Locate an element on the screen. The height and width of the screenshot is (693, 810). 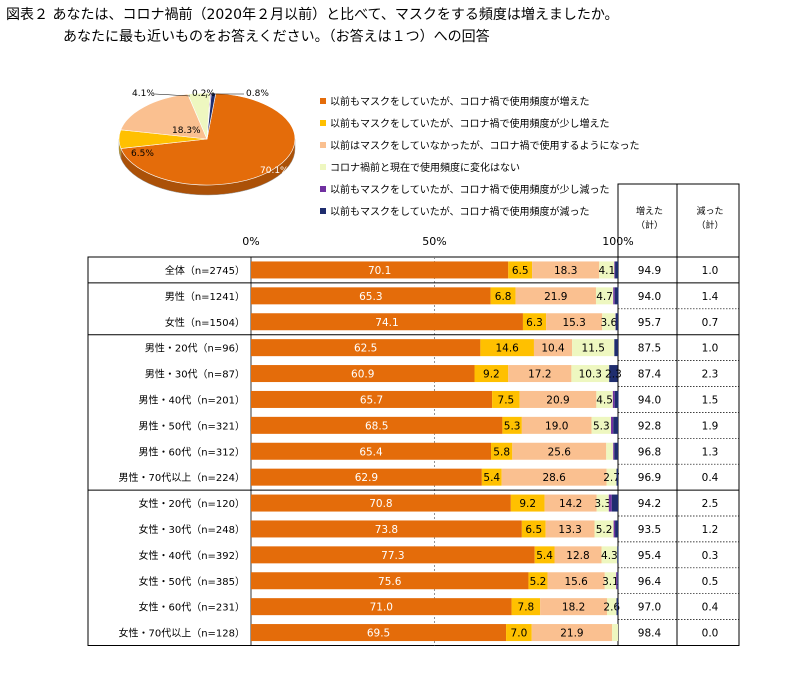
decrease-total-value: 2.3 is located at coordinates (710, 375).